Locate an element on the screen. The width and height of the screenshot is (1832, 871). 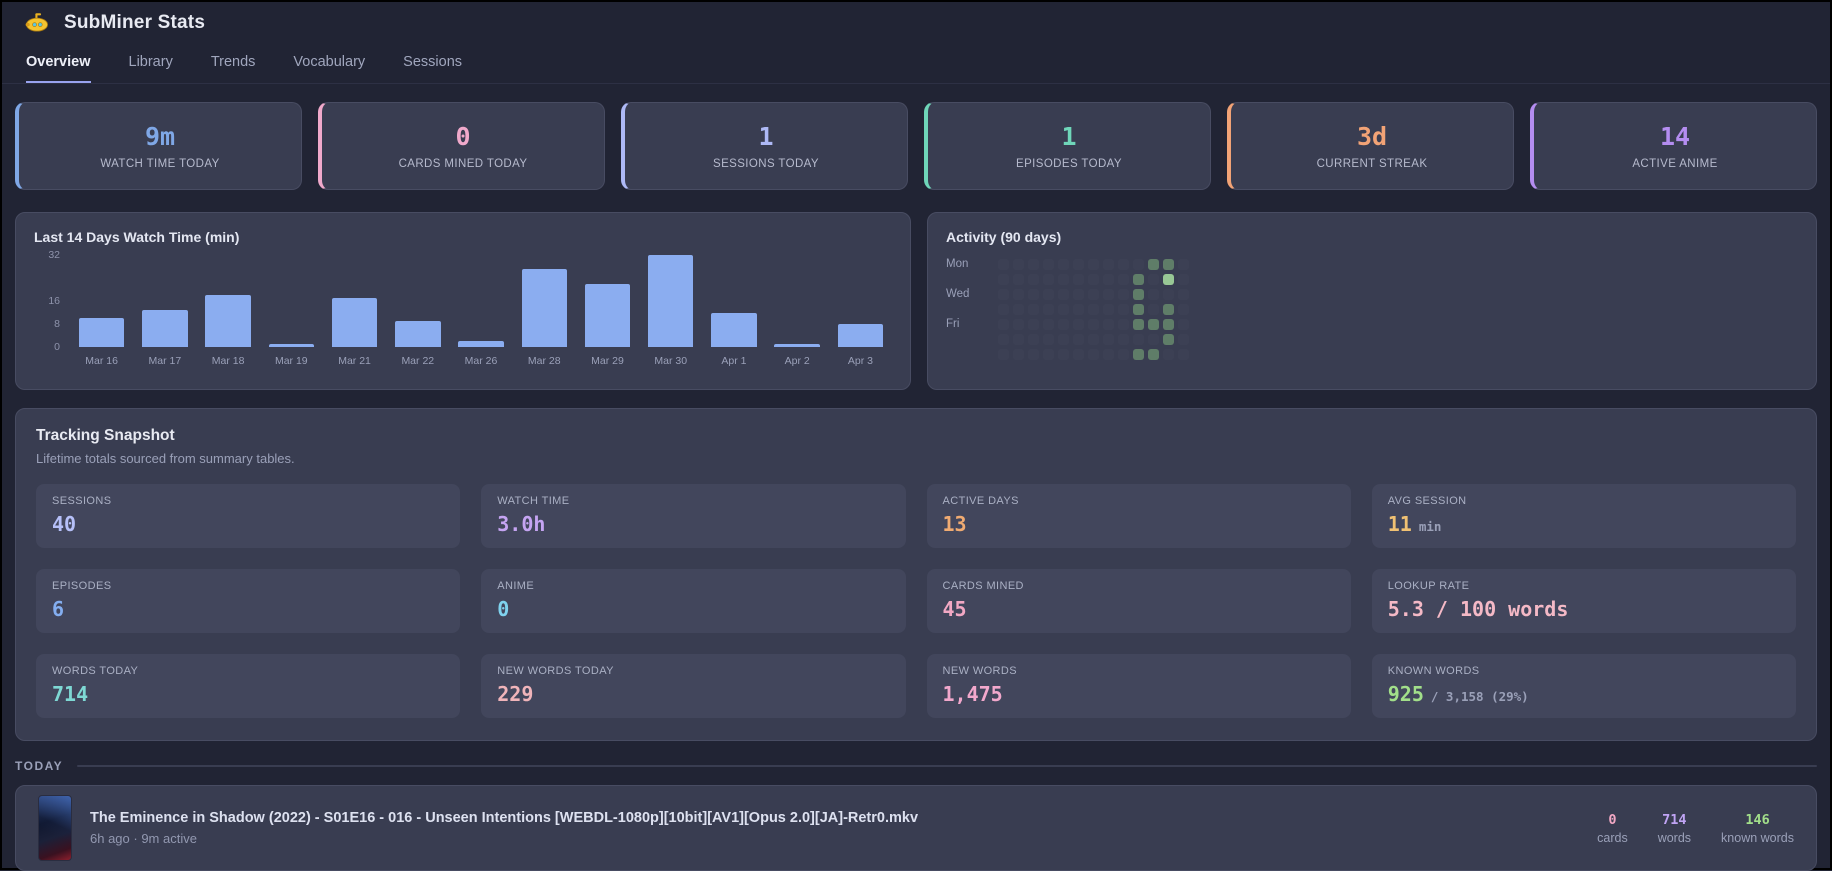
tab-library: Library is located at coordinates (150, 62).